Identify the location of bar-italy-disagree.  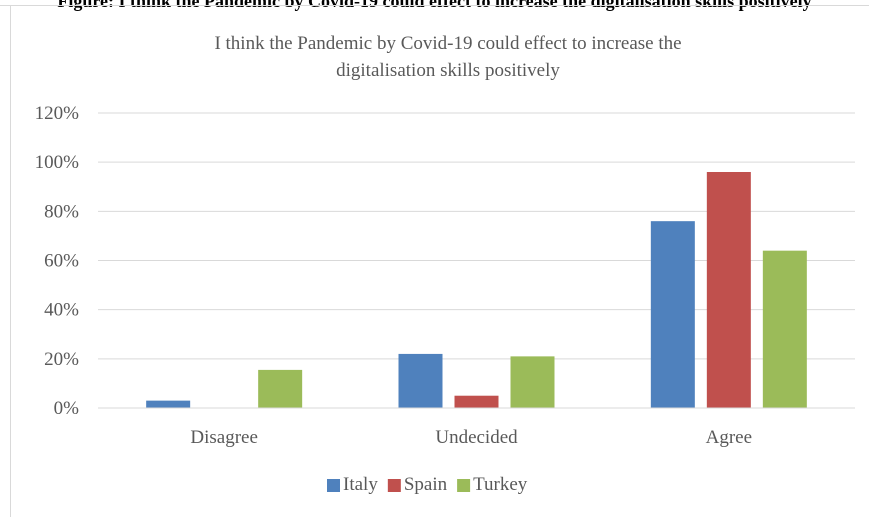
(168, 404).